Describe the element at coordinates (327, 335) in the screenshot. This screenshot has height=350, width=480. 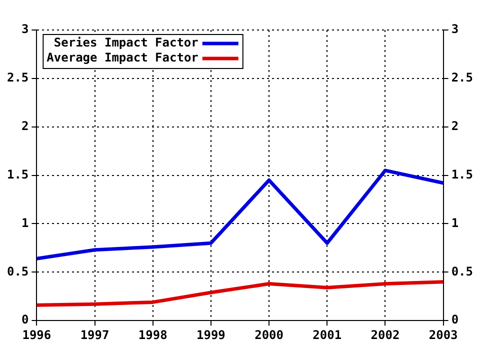
I see `x-tick-label: 2001` at that location.